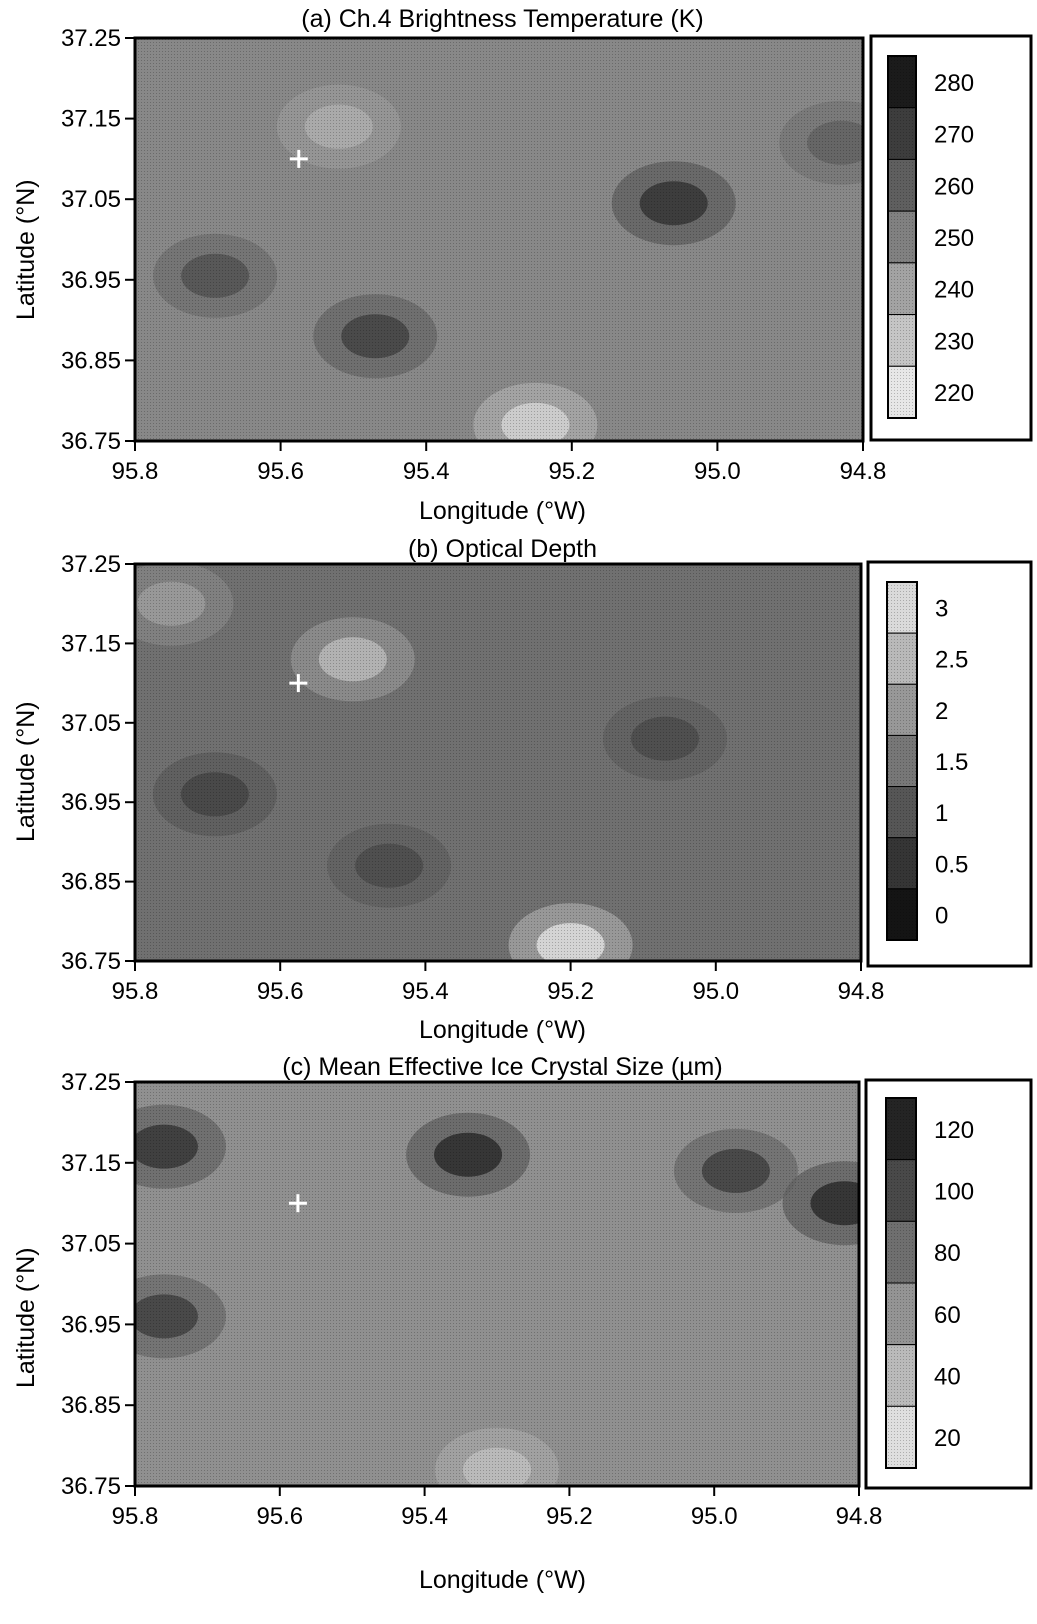  What do you see at coordinates (951, 864) in the screenshot?
I see `colorbar-tick-label: 0.5` at bounding box center [951, 864].